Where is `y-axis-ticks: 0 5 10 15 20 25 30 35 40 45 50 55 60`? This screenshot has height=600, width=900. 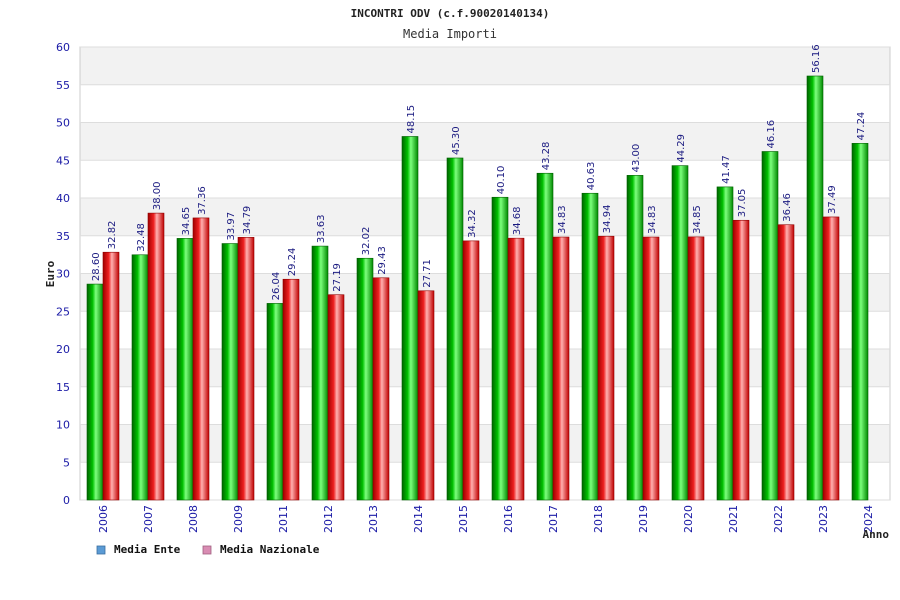
y-axis-ticks: 0 5 10 15 20 25 30 35 40 45 50 55 60 is located at coordinates (63, 274).